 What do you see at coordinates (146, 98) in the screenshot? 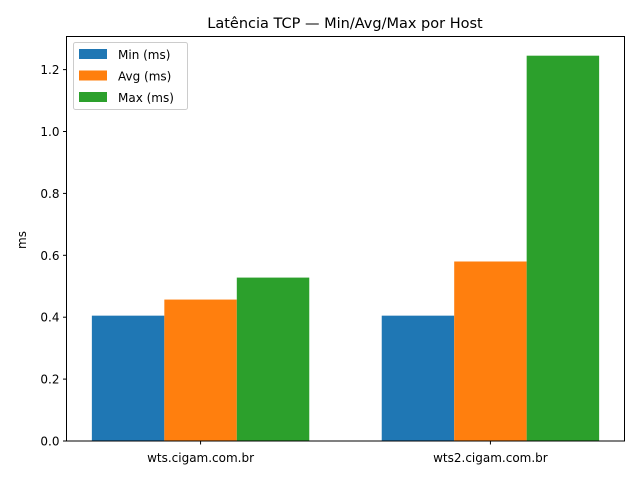
I see `legend-label: Max (ms)` at bounding box center [146, 98].